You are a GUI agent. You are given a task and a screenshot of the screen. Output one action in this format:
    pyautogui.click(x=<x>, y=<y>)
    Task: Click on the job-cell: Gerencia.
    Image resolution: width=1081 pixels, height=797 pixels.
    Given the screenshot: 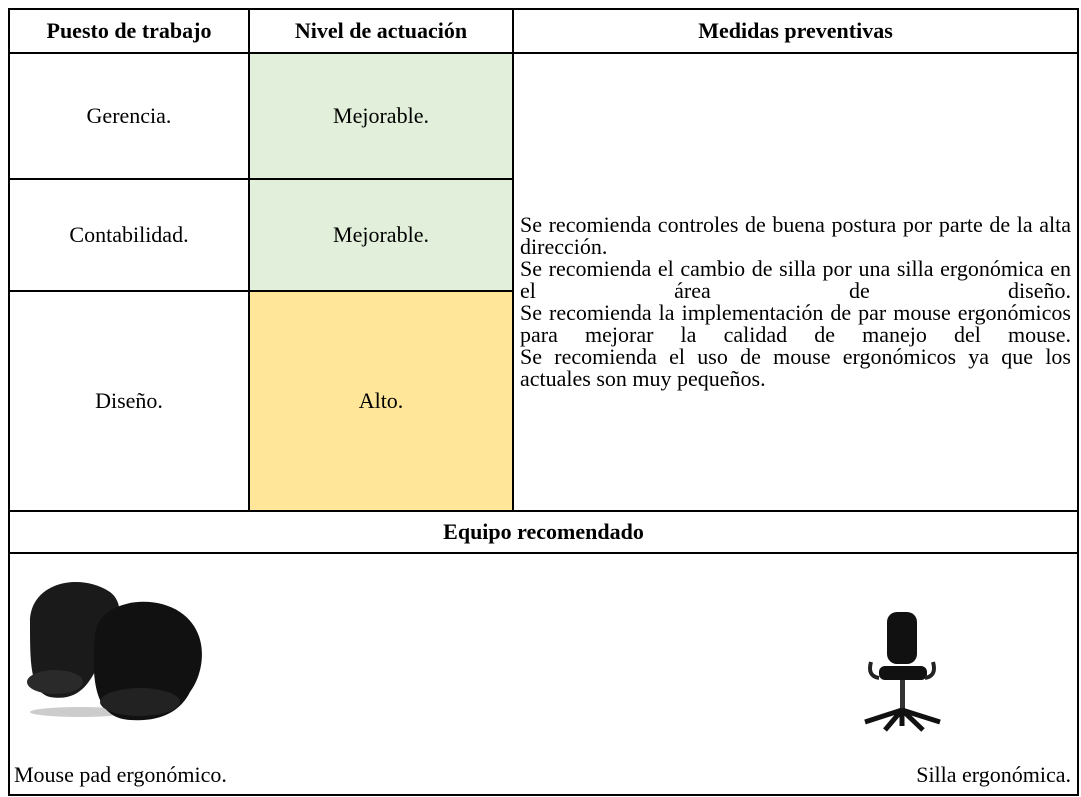 What is the action you would take?
    pyautogui.click(x=129, y=116)
    